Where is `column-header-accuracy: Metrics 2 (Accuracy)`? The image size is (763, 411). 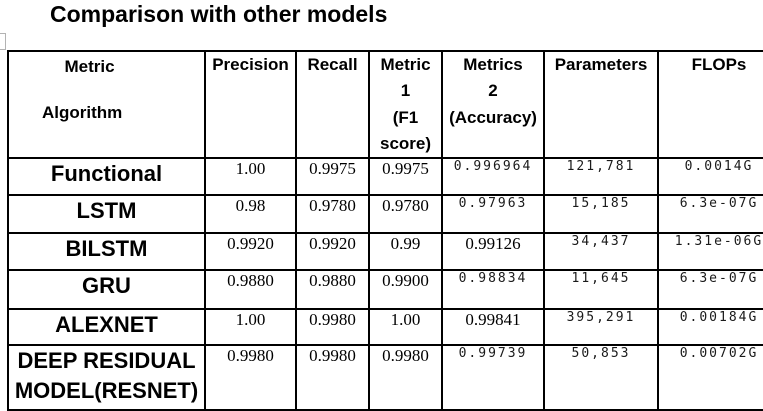 column-header-accuracy: Metrics 2 (Accuracy) is located at coordinates (493, 105).